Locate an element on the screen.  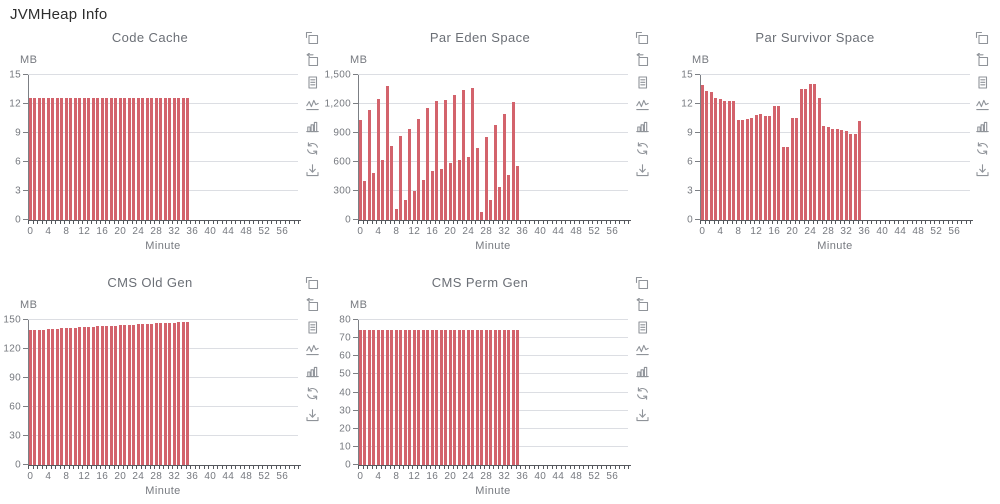
x-tick-label: 0 is located at coordinates (702, 231).